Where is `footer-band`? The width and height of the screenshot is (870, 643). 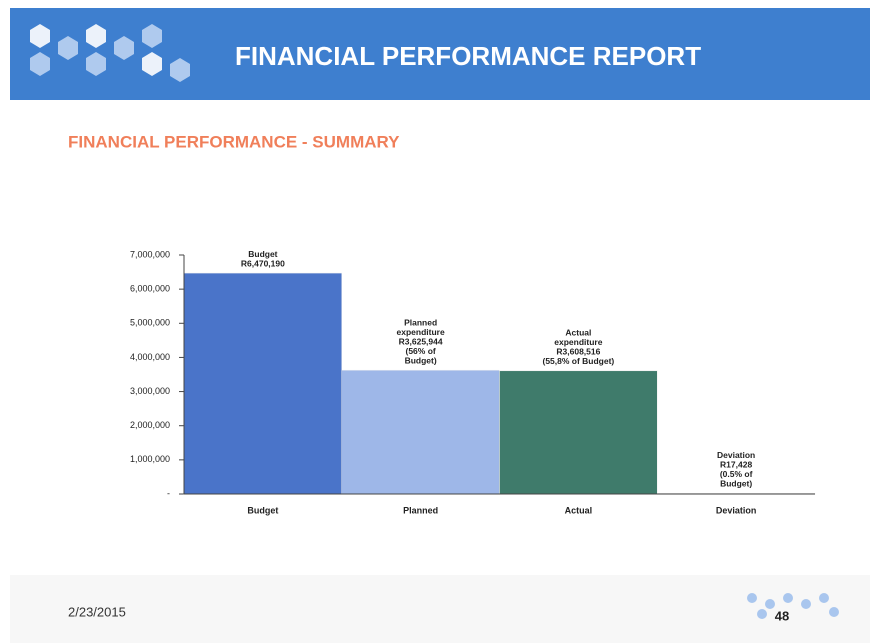
footer-band is located at coordinates (440, 609).